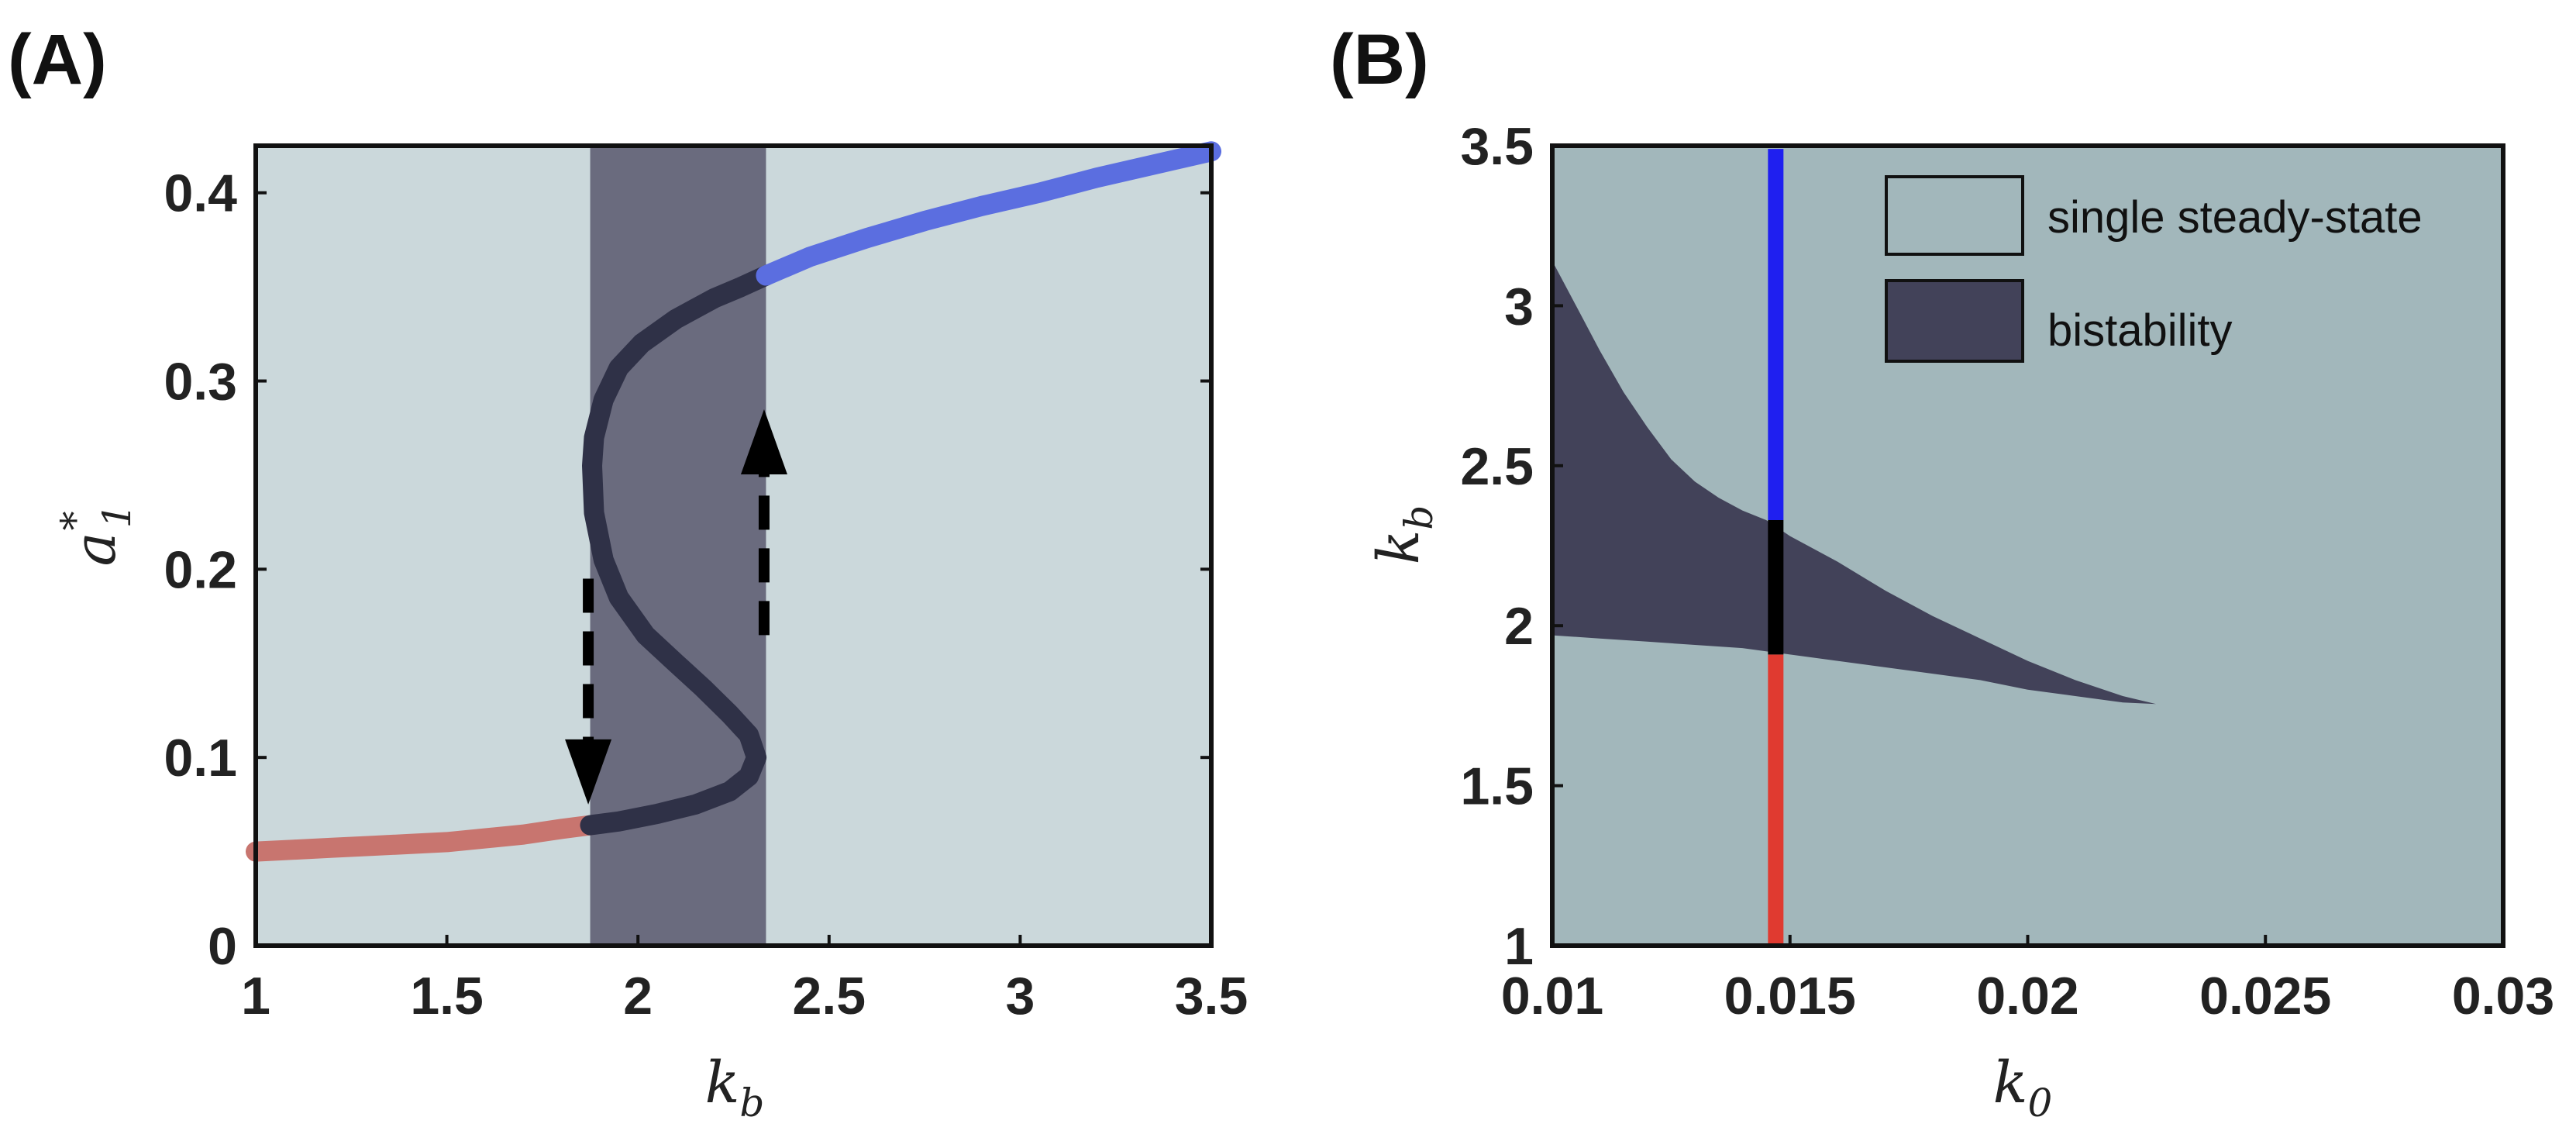 The height and width of the screenshot is (1141, 2576). What do you see at coordinates (2503, 996) in the screenshot?
I see `x-tick-label: 0.03` at bounding box center [2503, 996].